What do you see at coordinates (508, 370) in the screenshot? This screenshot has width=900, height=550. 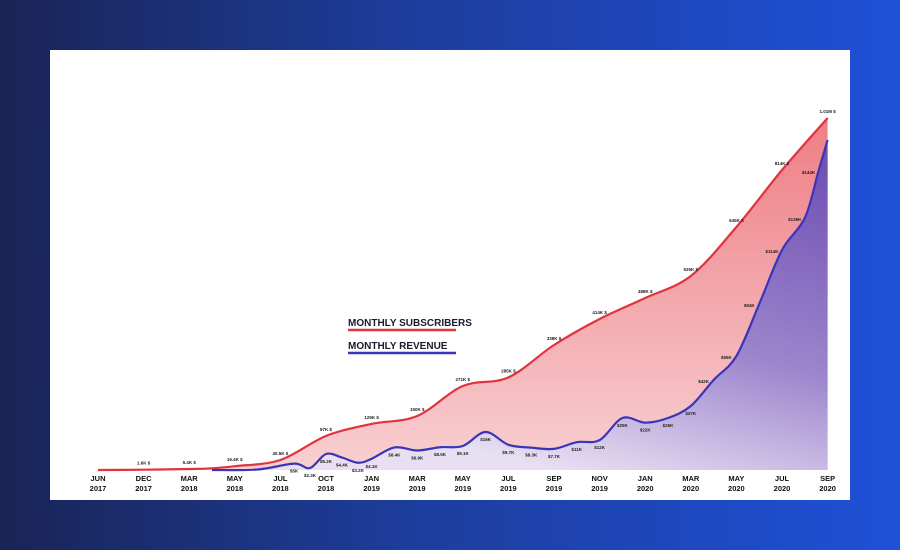 I see `subscribers-data-label: 285K $` at bounding box center [508, 370].